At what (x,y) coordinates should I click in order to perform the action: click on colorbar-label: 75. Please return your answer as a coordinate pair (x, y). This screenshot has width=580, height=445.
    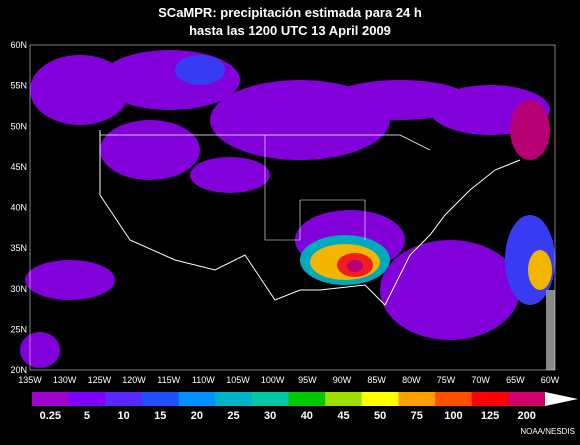
    Looking at the image, I should click on (417, 416).